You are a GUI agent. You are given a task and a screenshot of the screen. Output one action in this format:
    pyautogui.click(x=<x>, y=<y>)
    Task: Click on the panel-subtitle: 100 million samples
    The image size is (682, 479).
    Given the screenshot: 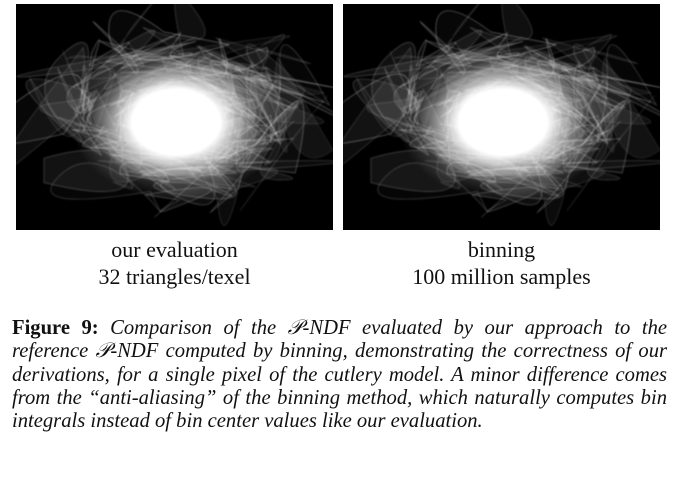 What is the action you would take?
    pyautogui.click(x=501, y=276)
    